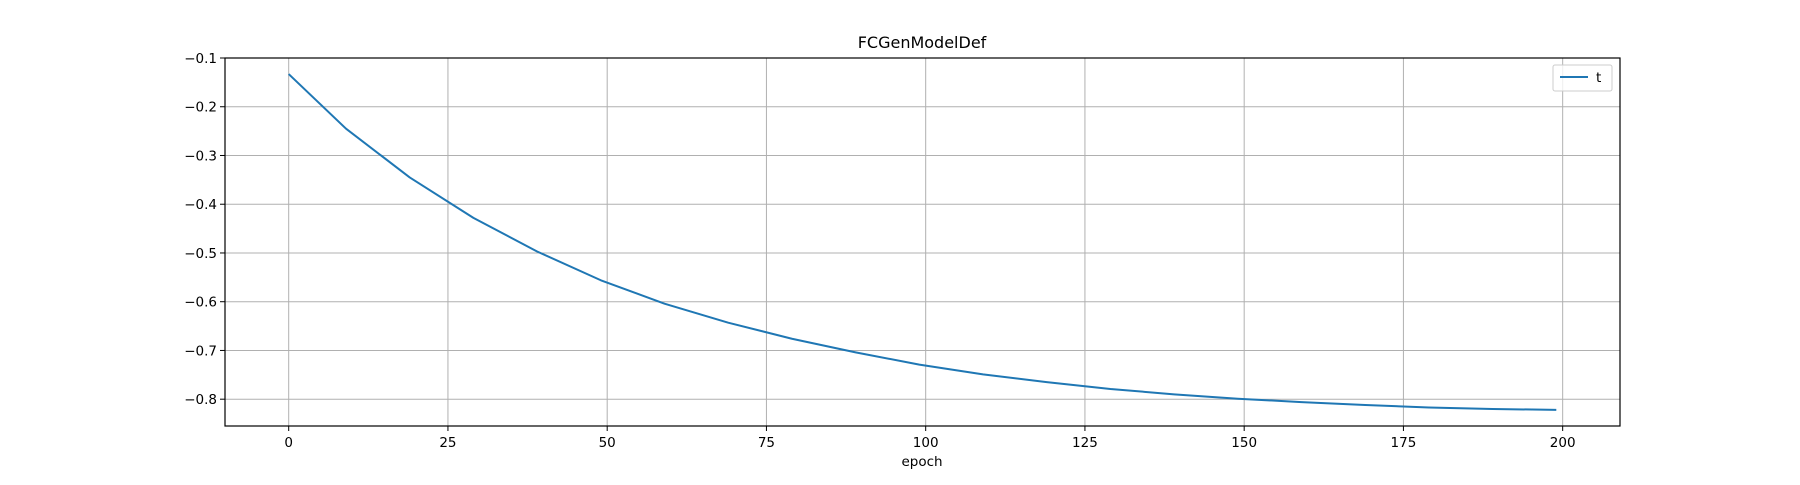  Describe the element at coordinates (200, 156) in the screenshot. I see `y-tick-label: −0.3` at that location.